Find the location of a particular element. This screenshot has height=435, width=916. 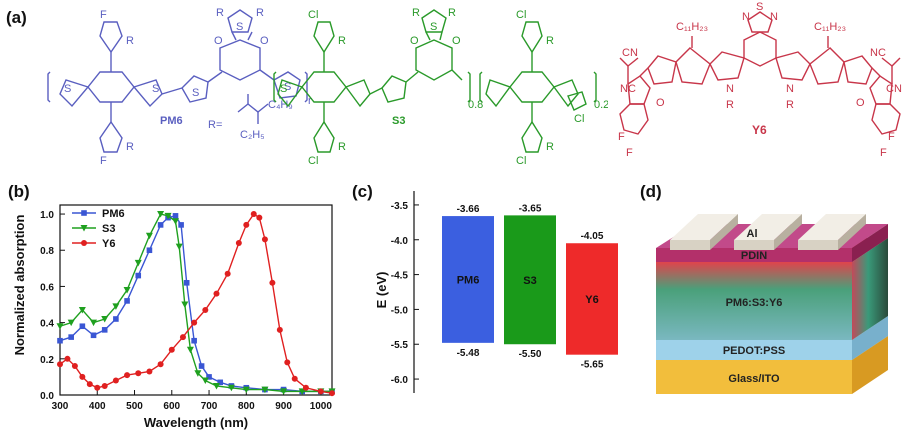

layer-label-active: PM6:S3:Y6 is located at coordinates (754, 303).